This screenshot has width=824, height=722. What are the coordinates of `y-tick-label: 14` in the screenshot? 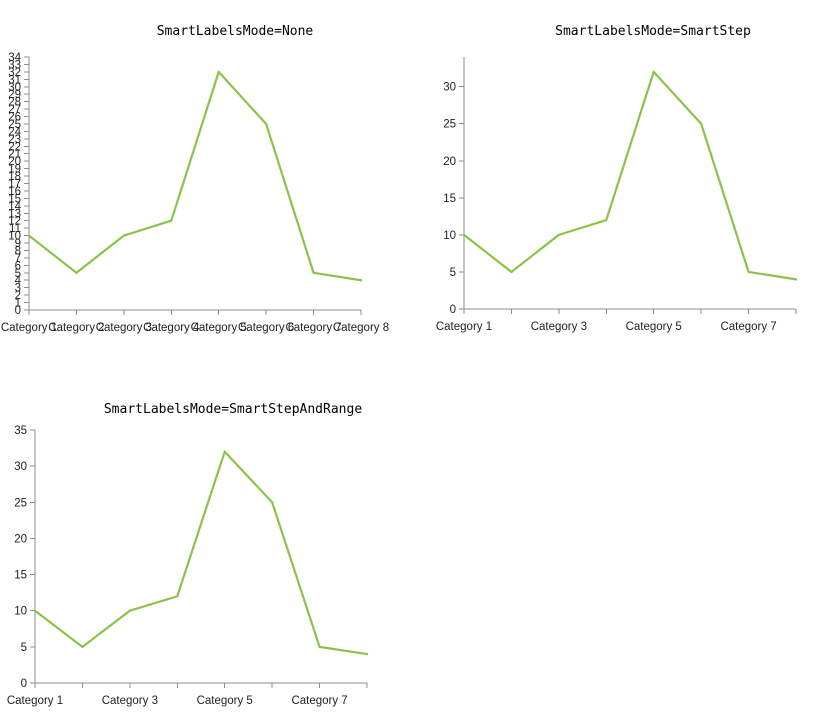 It's located at (14, 207).